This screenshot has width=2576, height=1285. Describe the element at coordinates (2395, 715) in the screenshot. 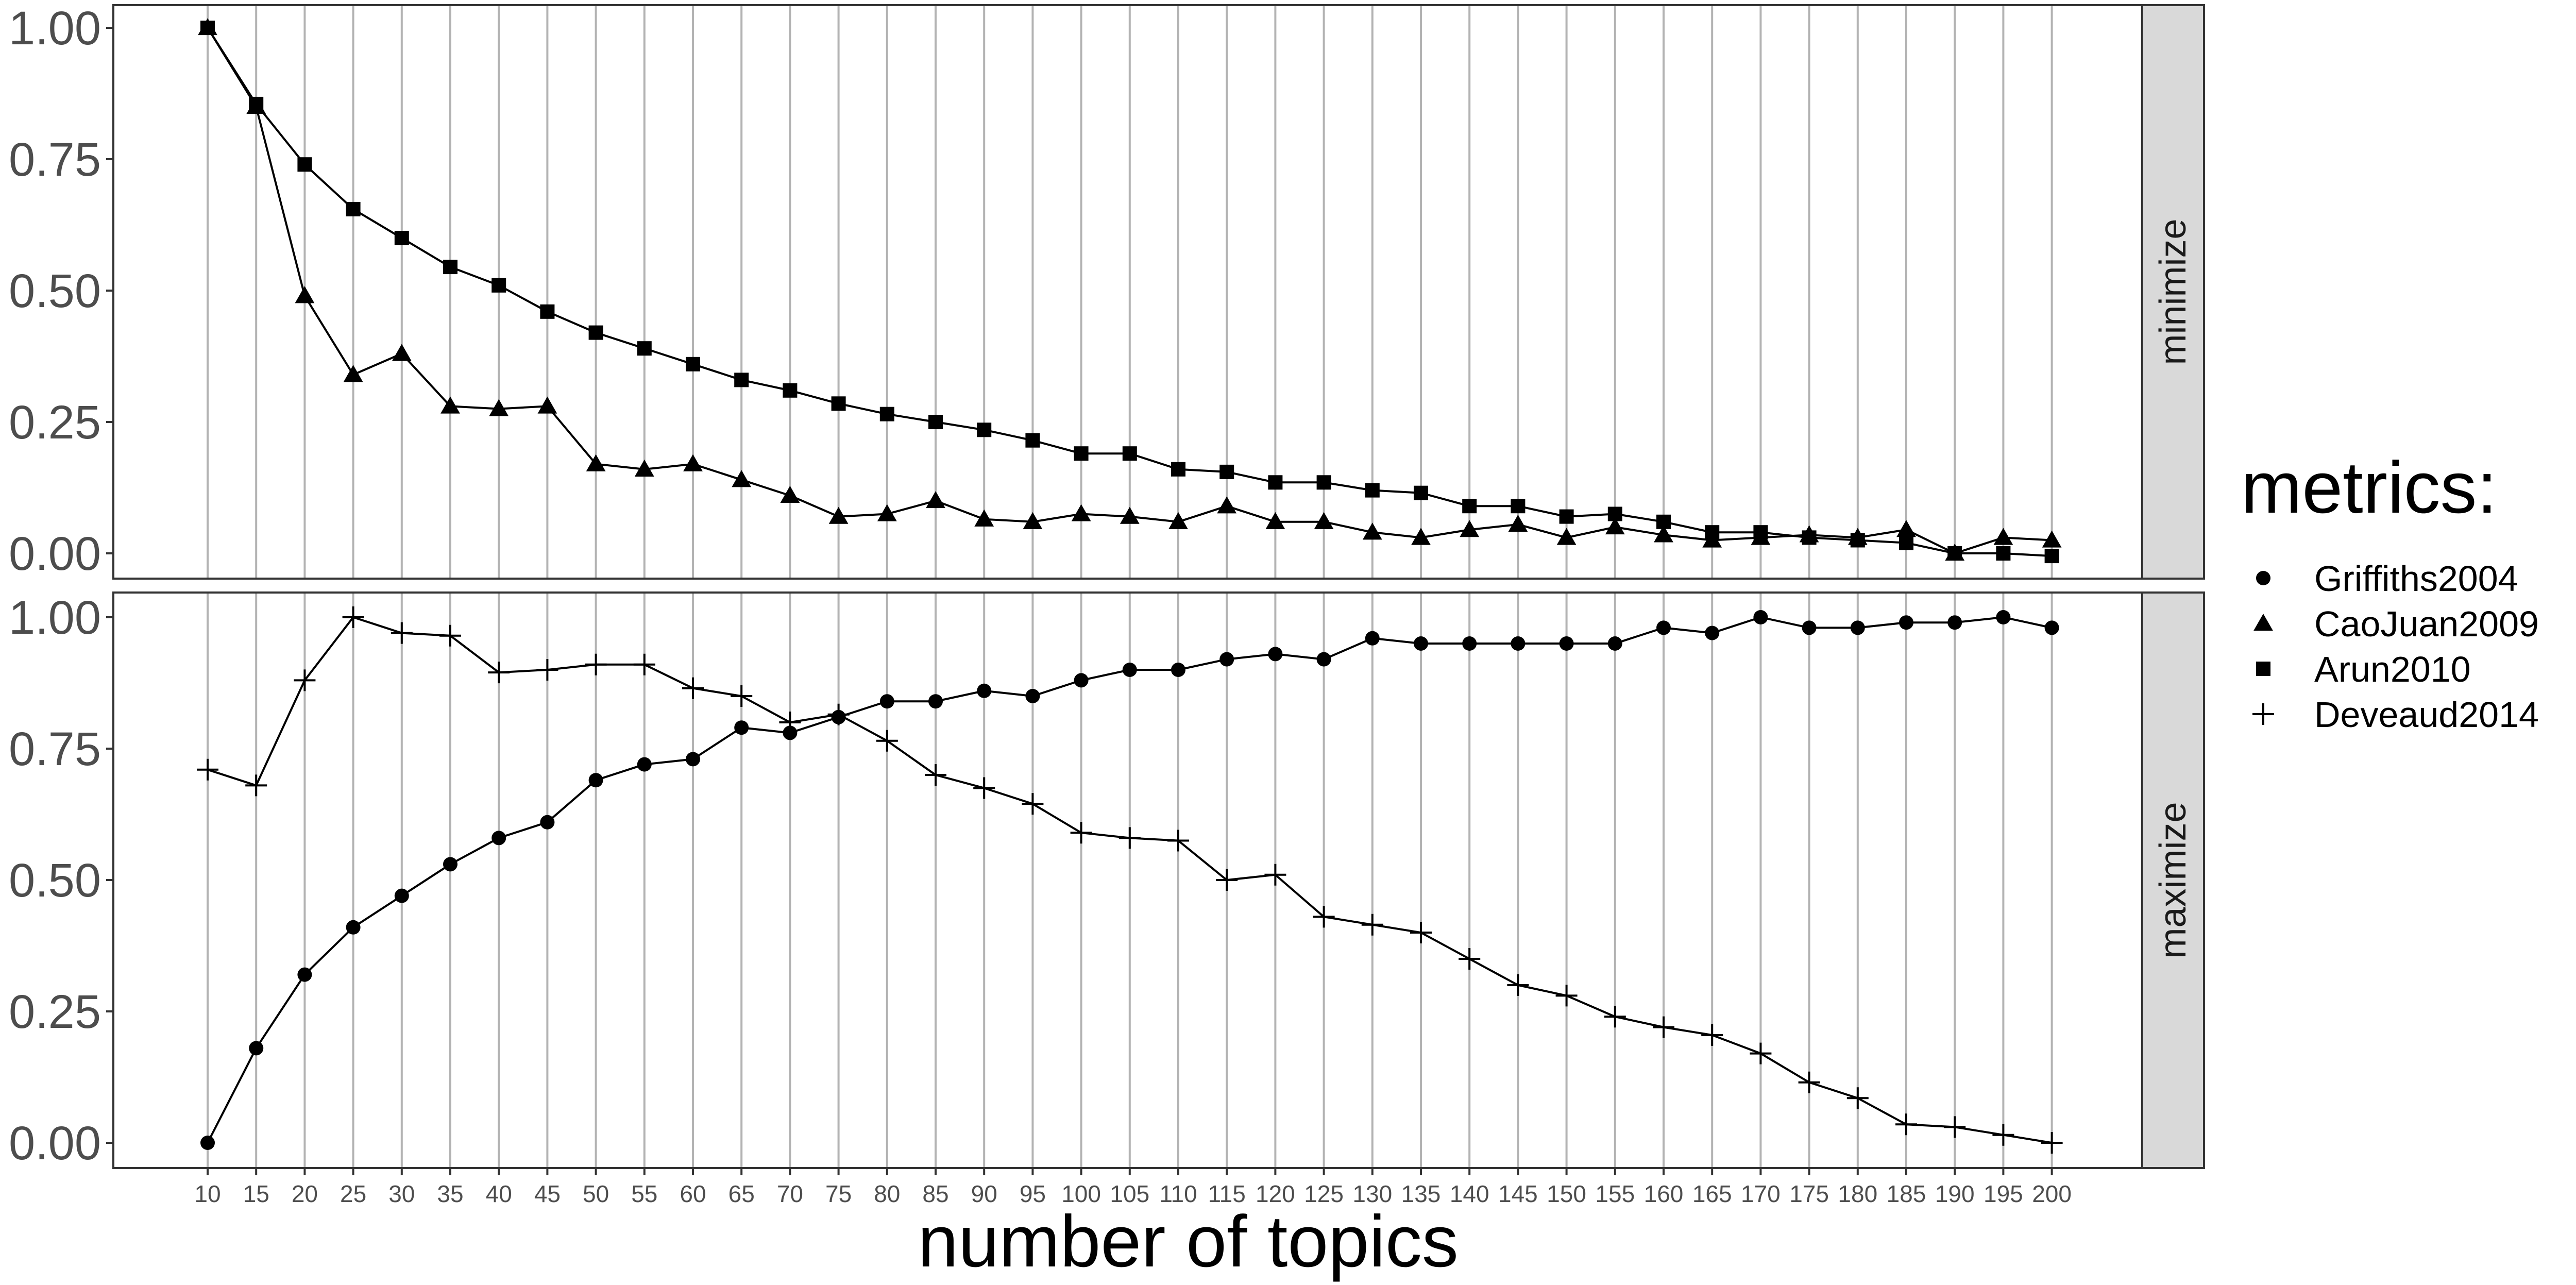

I see `legend-item-Deveaud2014: Deveaud2014` at that location.